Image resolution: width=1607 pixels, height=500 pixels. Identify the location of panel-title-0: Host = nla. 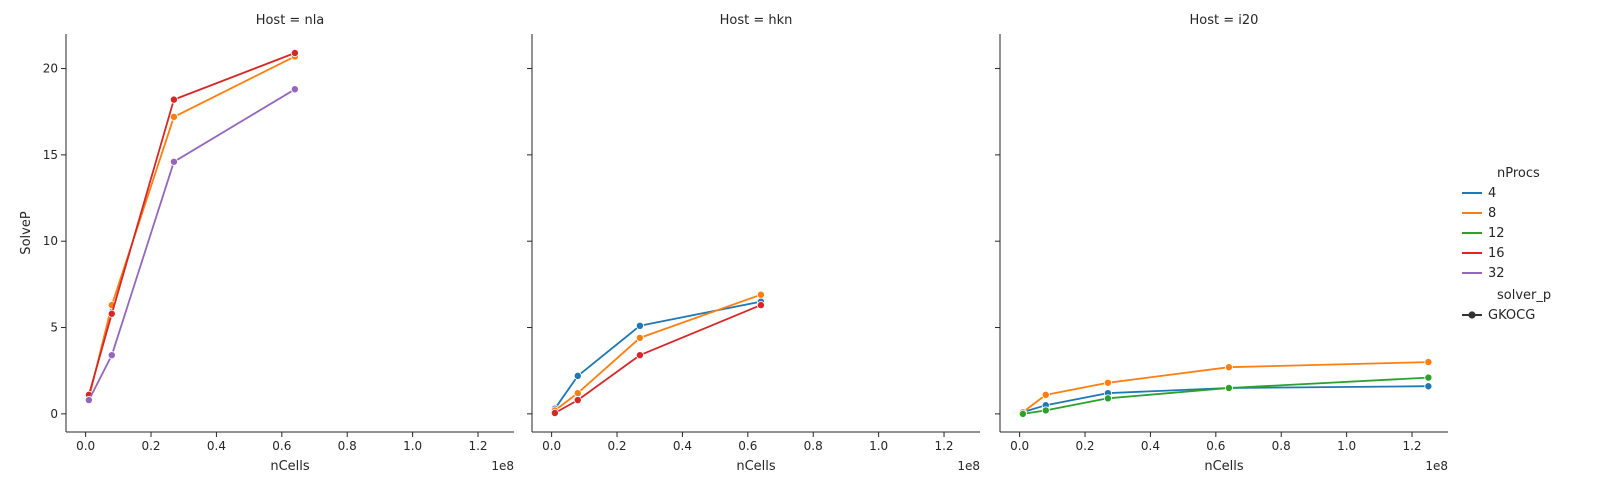
(290, 20).